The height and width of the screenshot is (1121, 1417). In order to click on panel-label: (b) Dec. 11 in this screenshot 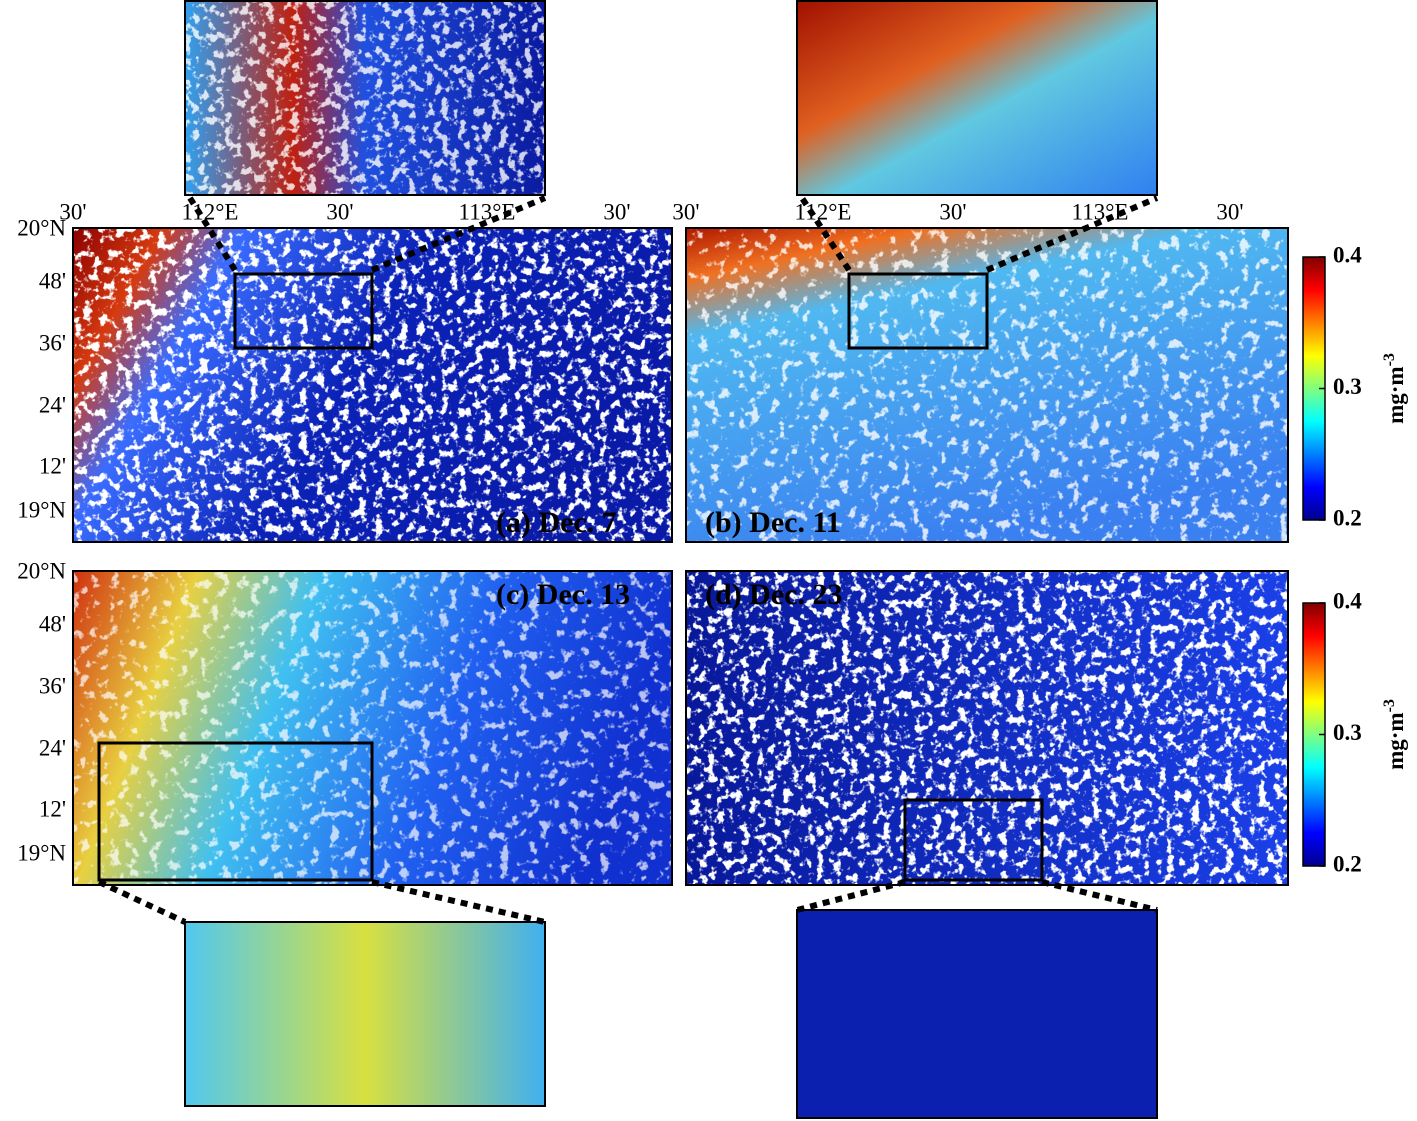, I will do `click(773, 522)`.